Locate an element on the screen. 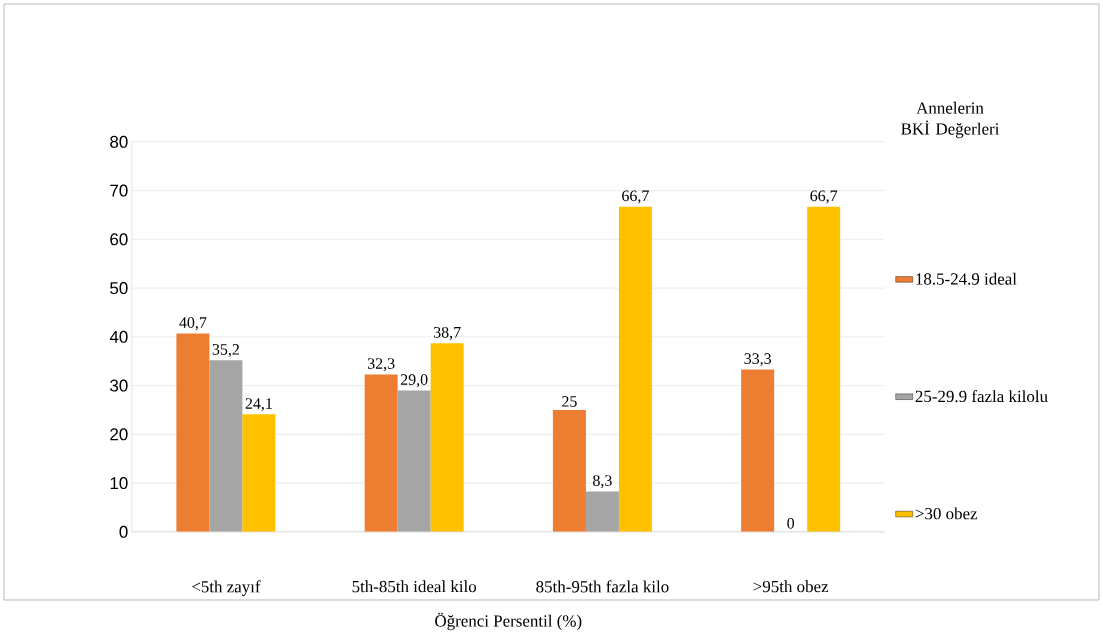 This screenshot has height=633, width=1103. x-tick-label: <5th zayıf is located at coordinates (226, 588).